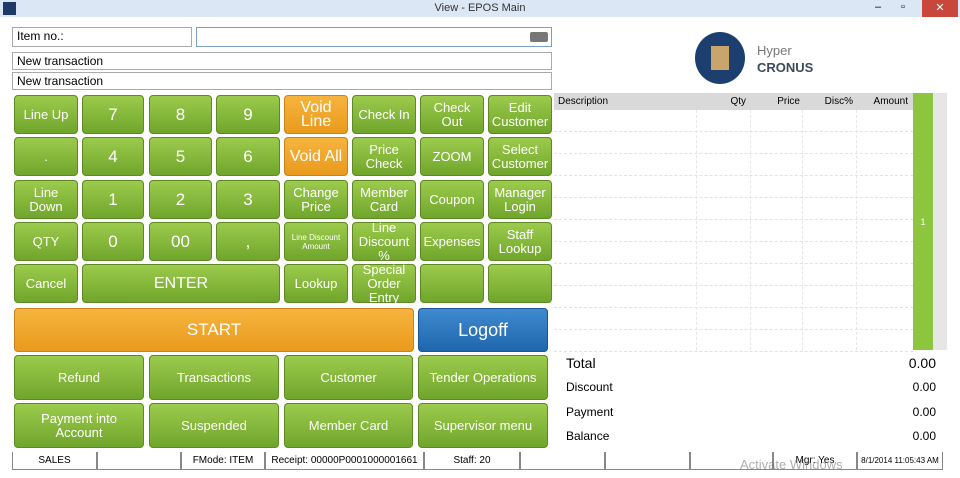 The image size is (960, 478). Describe the element at coordinates (774, 50) in the screenshot. I see `logo-text: Hyper` at that location.